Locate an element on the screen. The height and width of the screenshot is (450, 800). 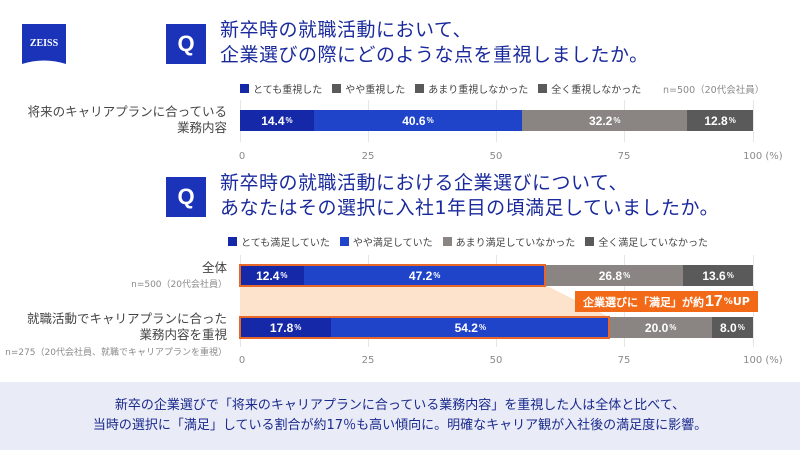
q2-row2-label: 就職活動でキャリアプランに合った 業務内容を重視 is located at coordinates (126, 326).